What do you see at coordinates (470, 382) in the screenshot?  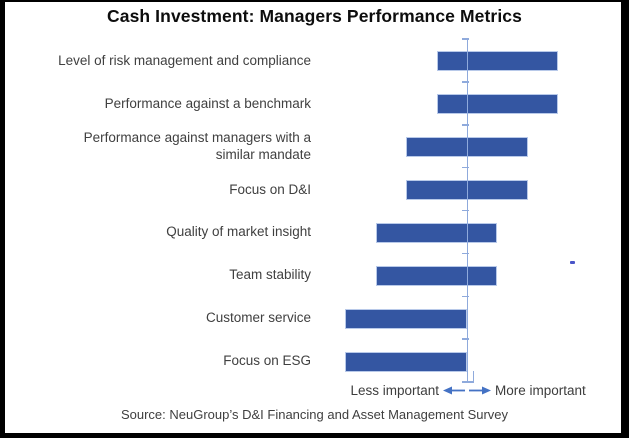 I see `axis-bottom-hook` at bounding box center [470, 382].